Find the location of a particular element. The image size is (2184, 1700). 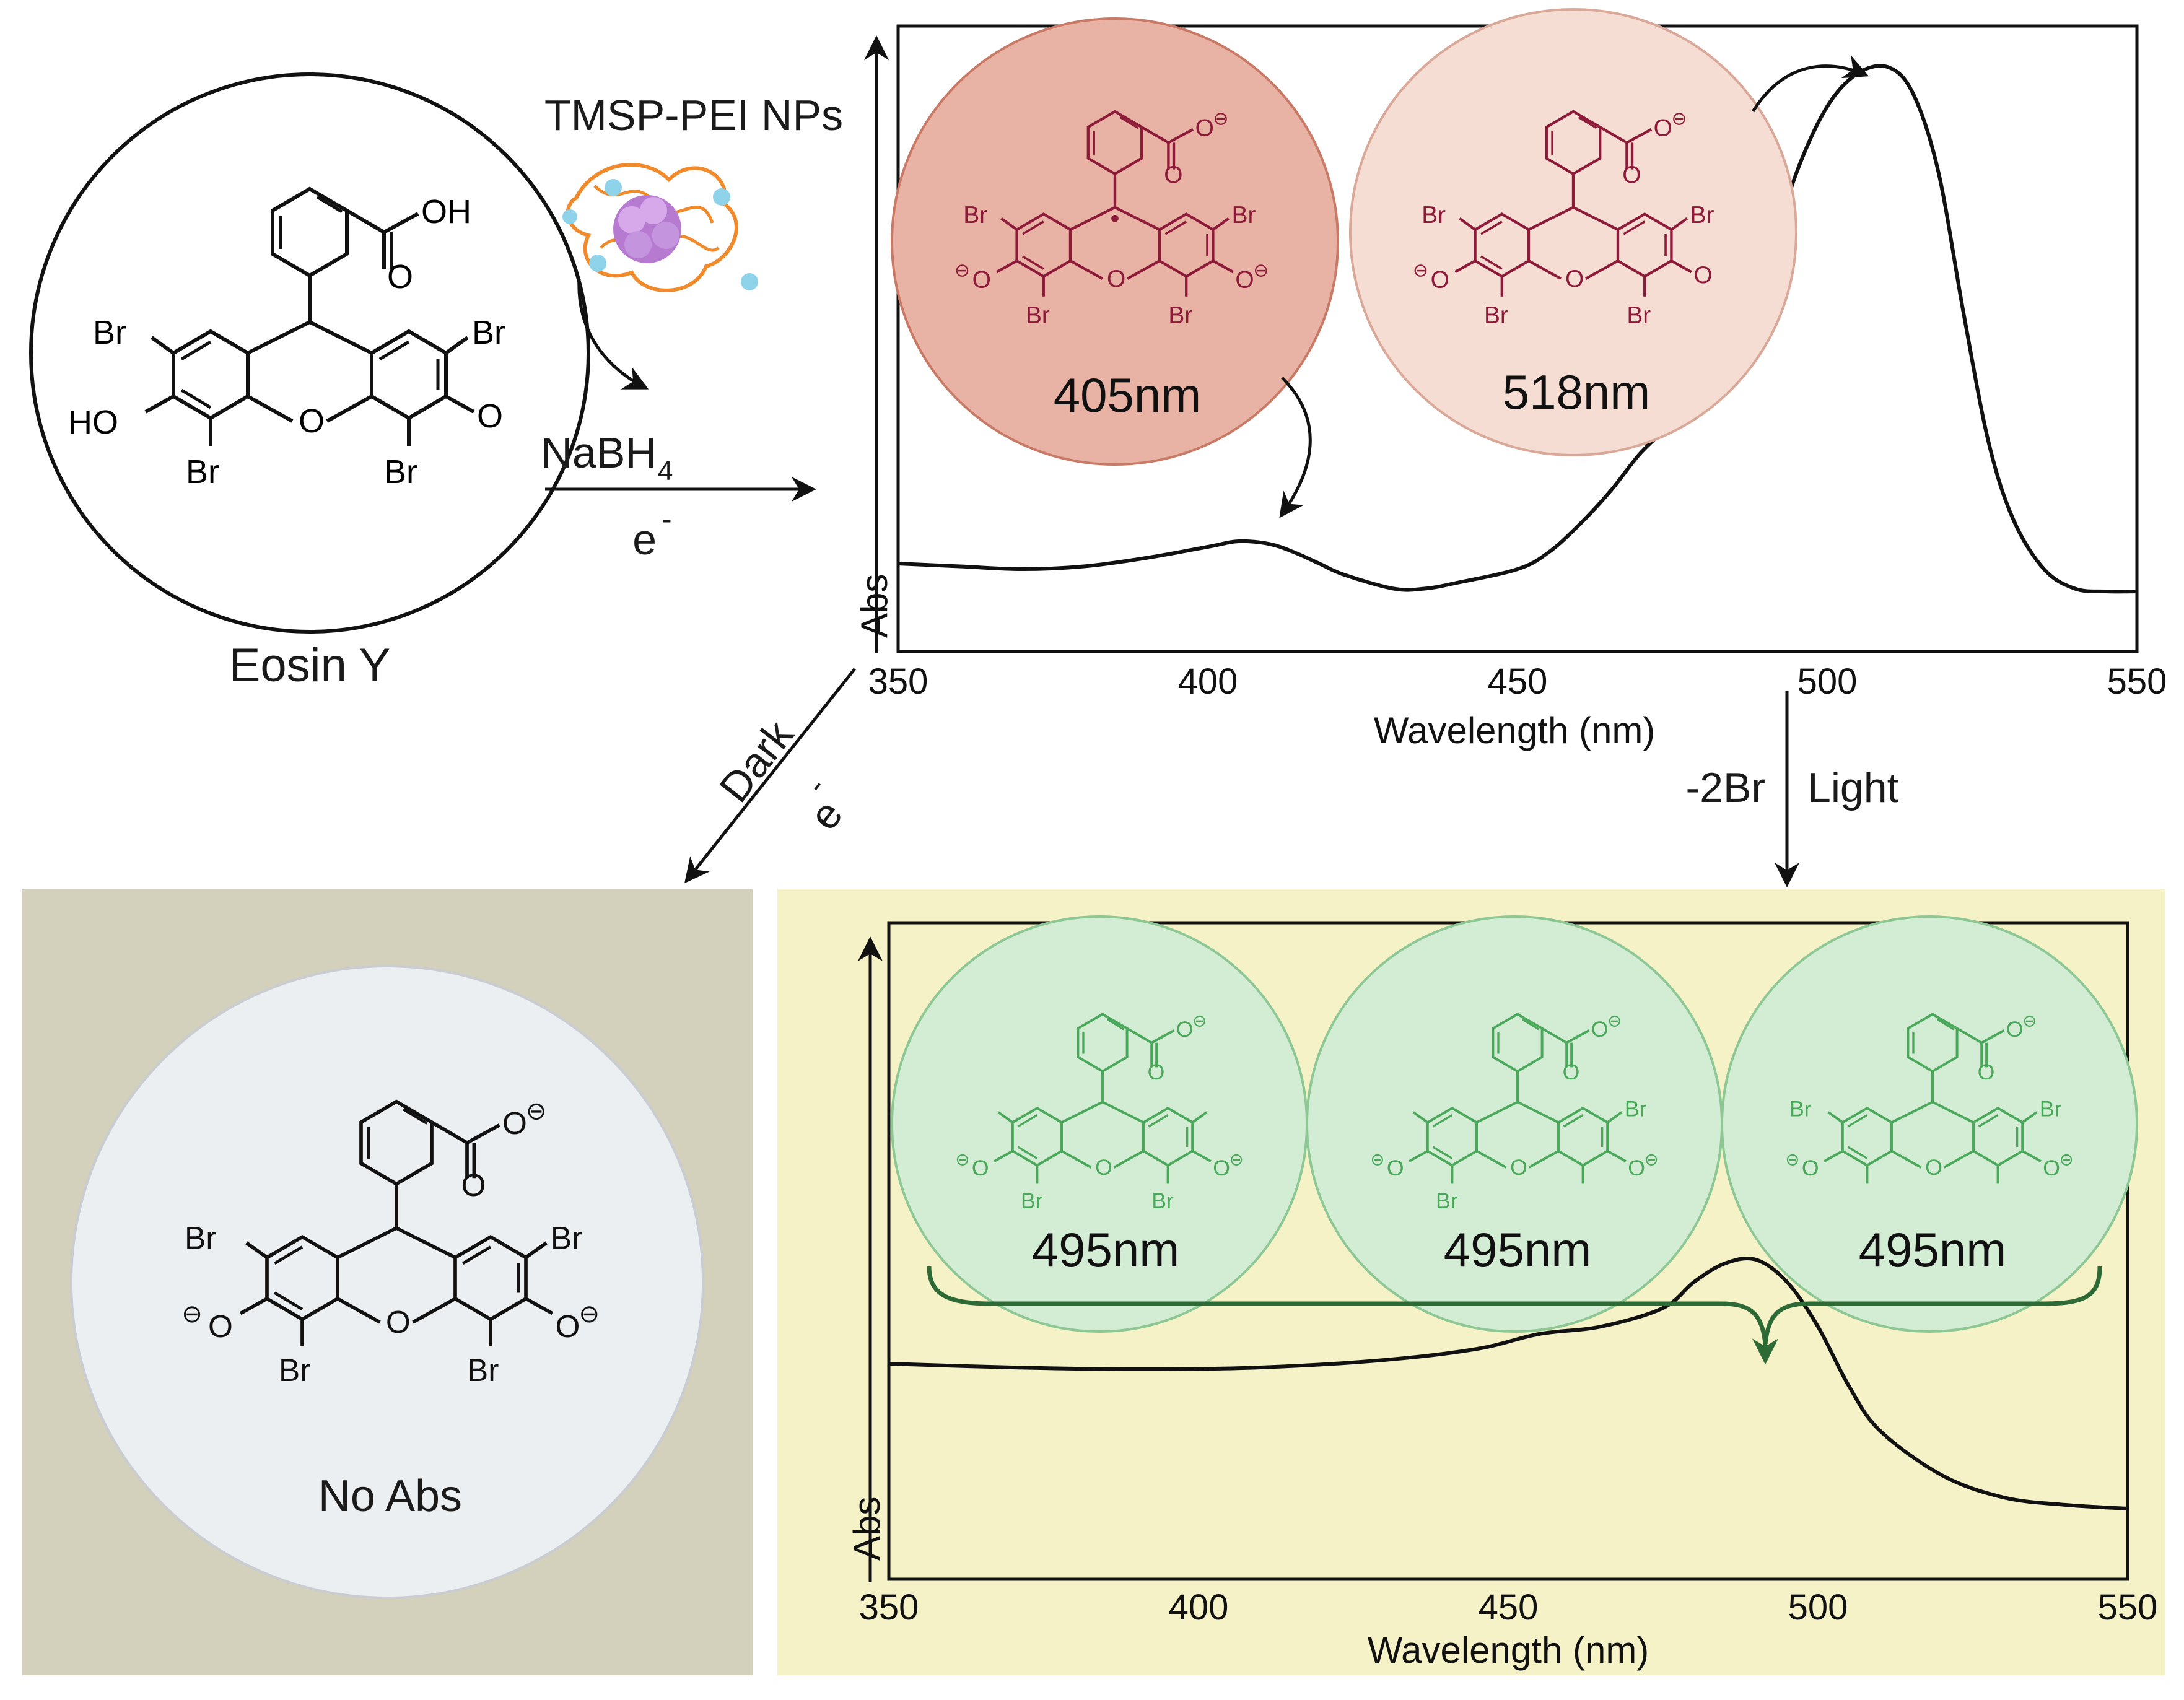

eosin-y-label: Eosin Y is located at coordinates (310, 665).